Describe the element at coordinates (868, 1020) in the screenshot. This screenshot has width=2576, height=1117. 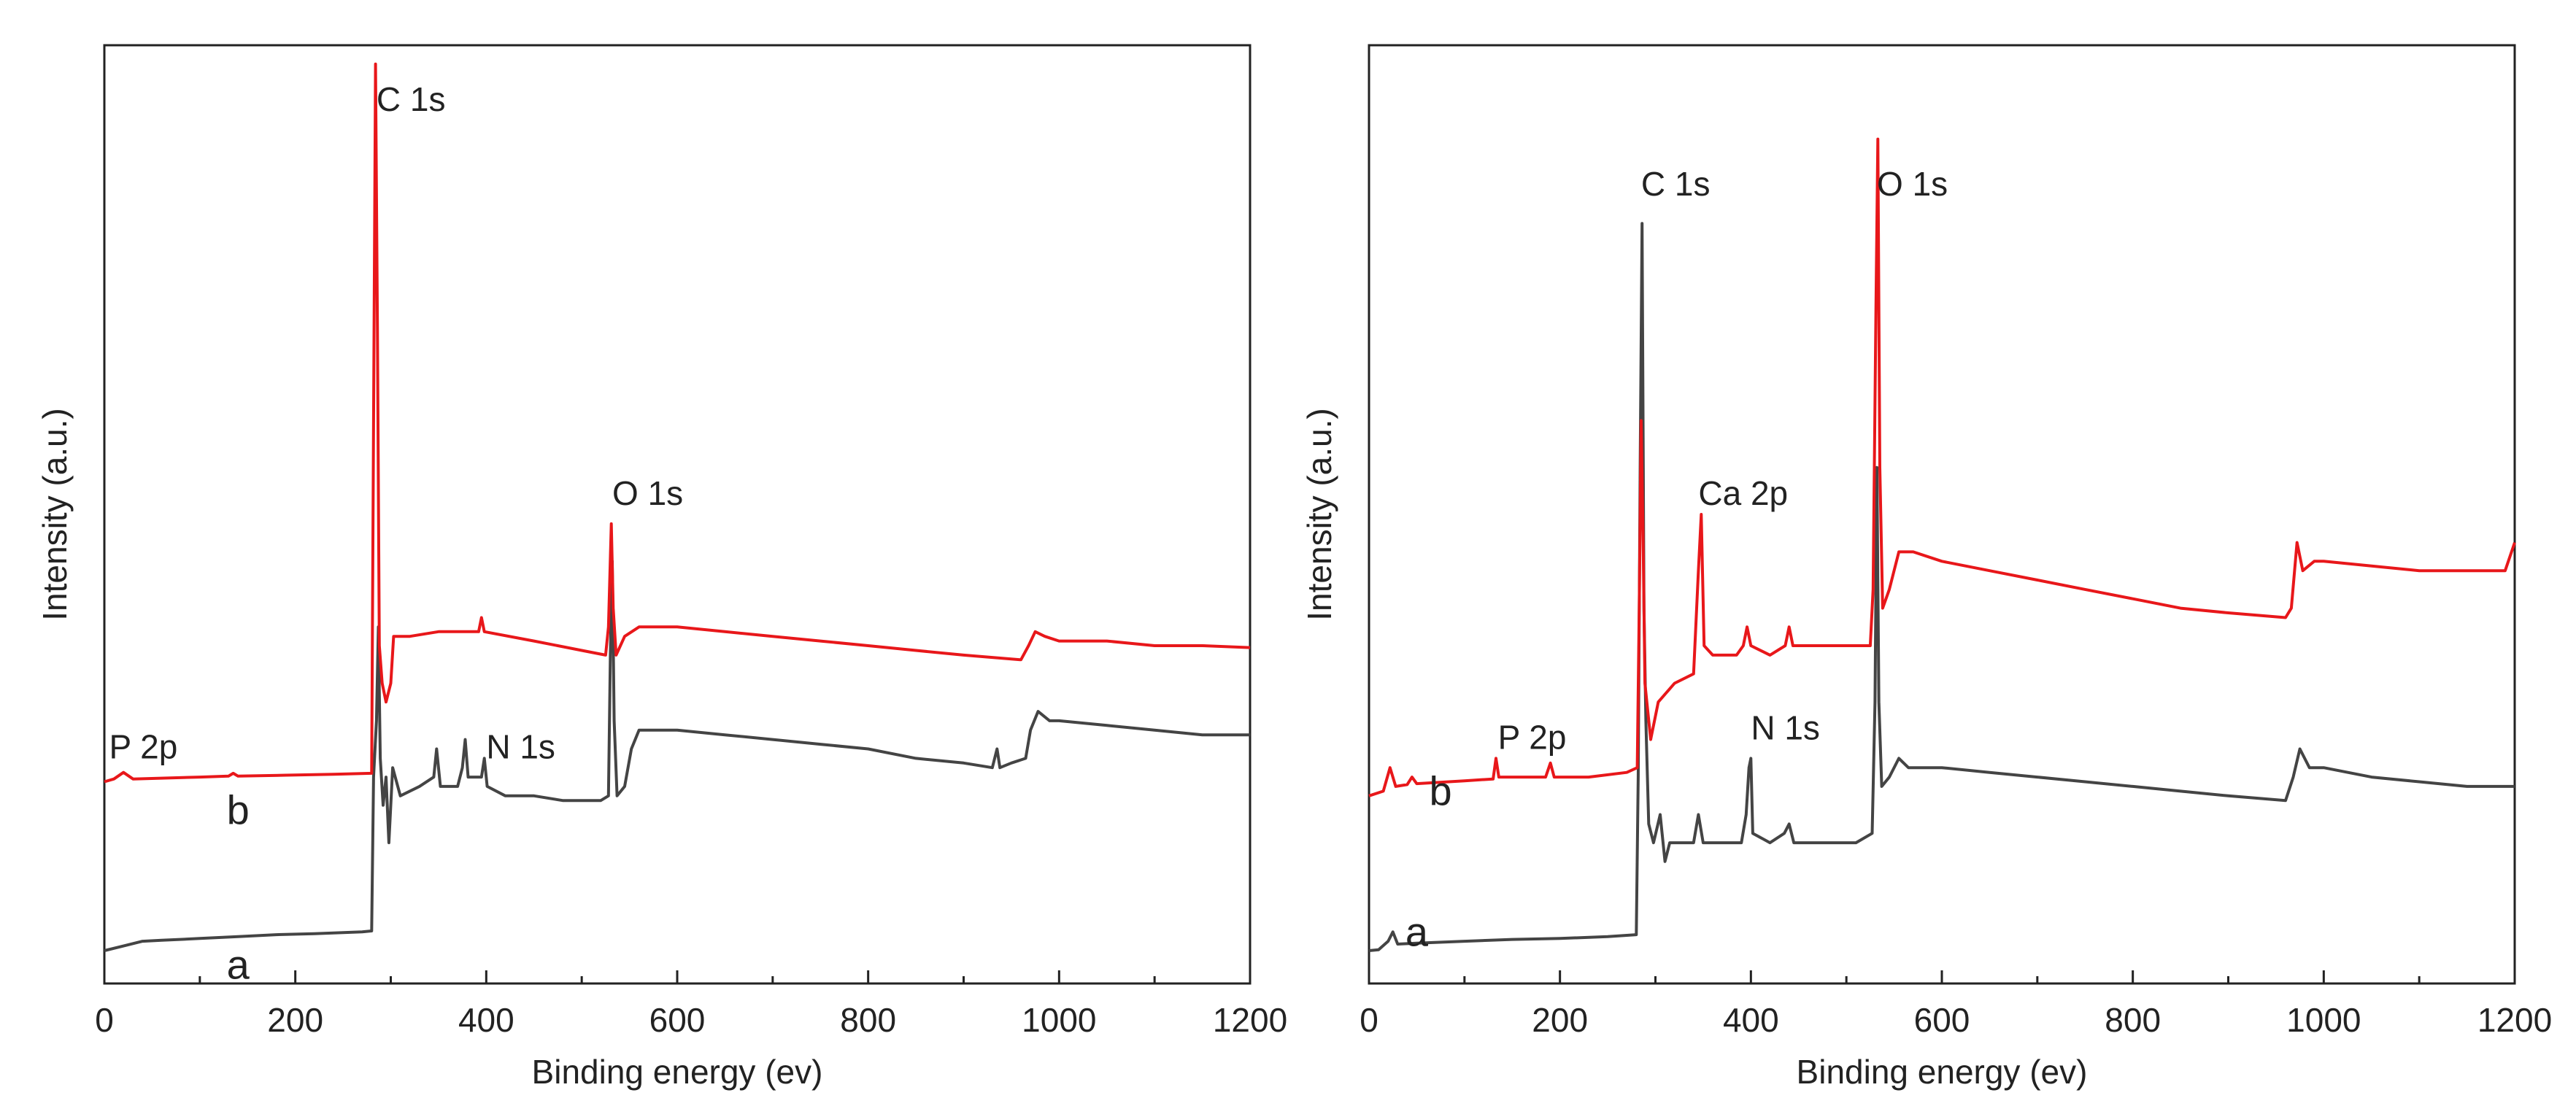
I see `left-chart-x-tick-label: 800` at that location.